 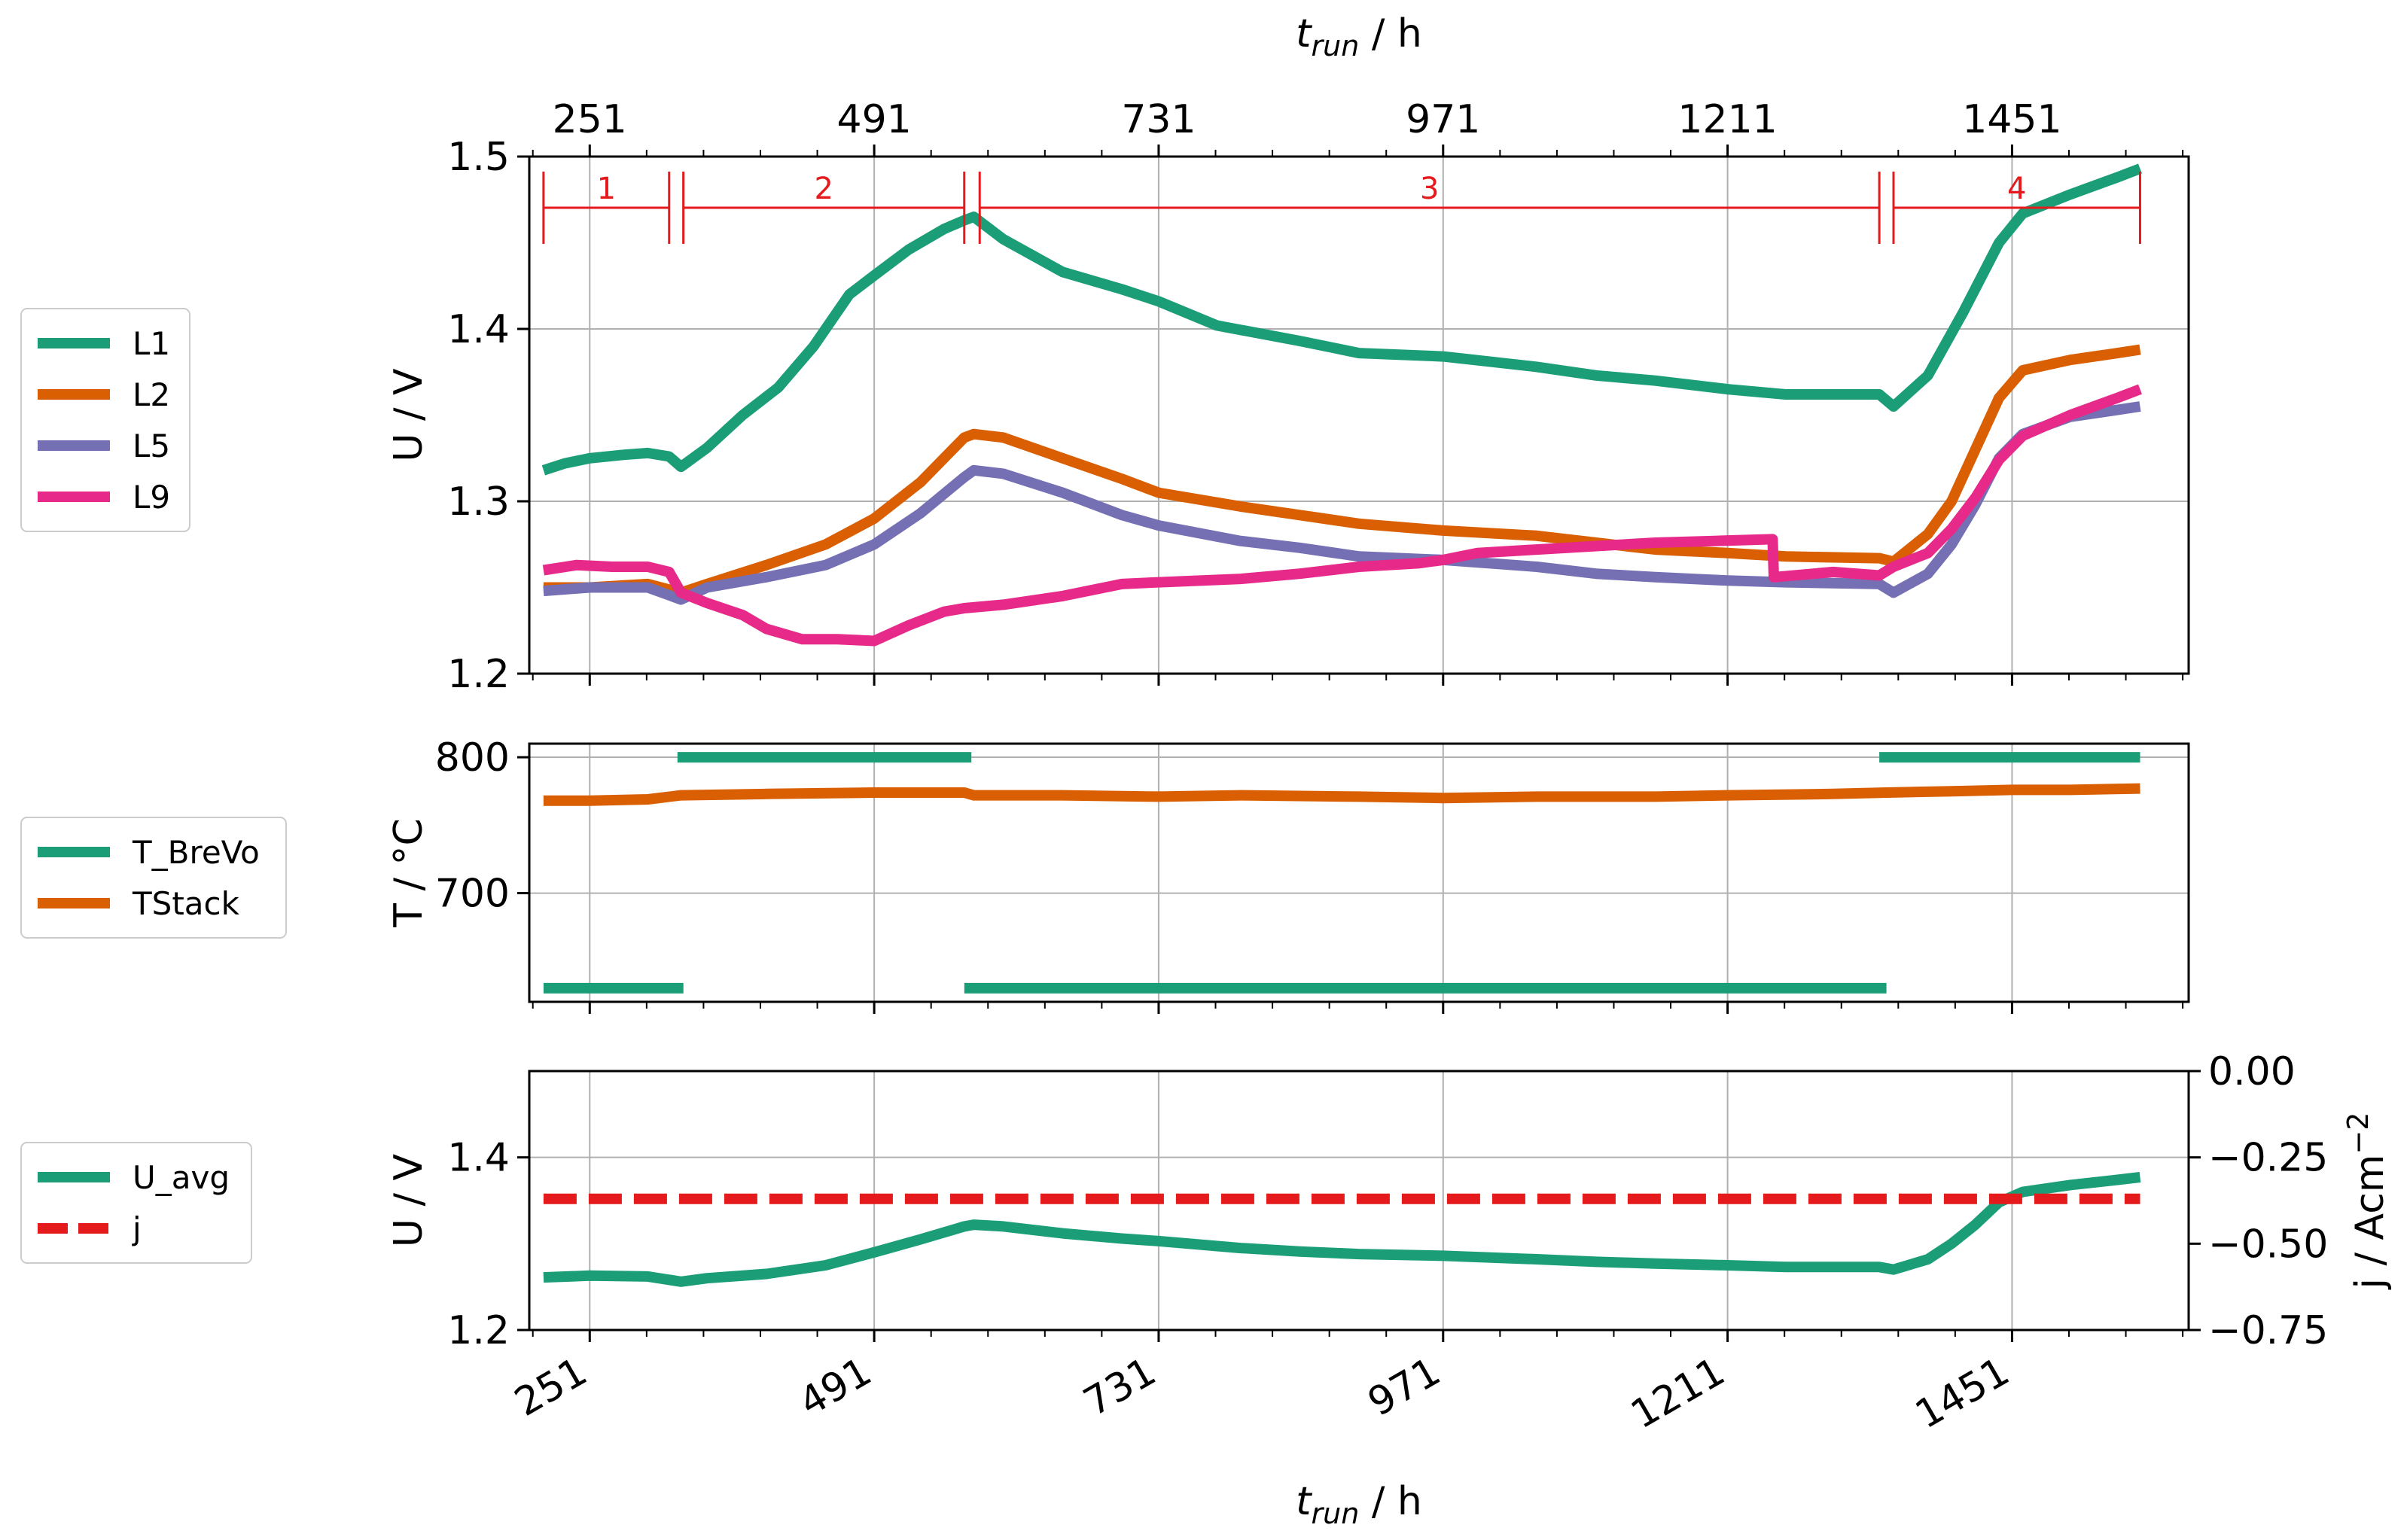 I want to click on legend-label: T_BreVo, so click(x=196, y=852).